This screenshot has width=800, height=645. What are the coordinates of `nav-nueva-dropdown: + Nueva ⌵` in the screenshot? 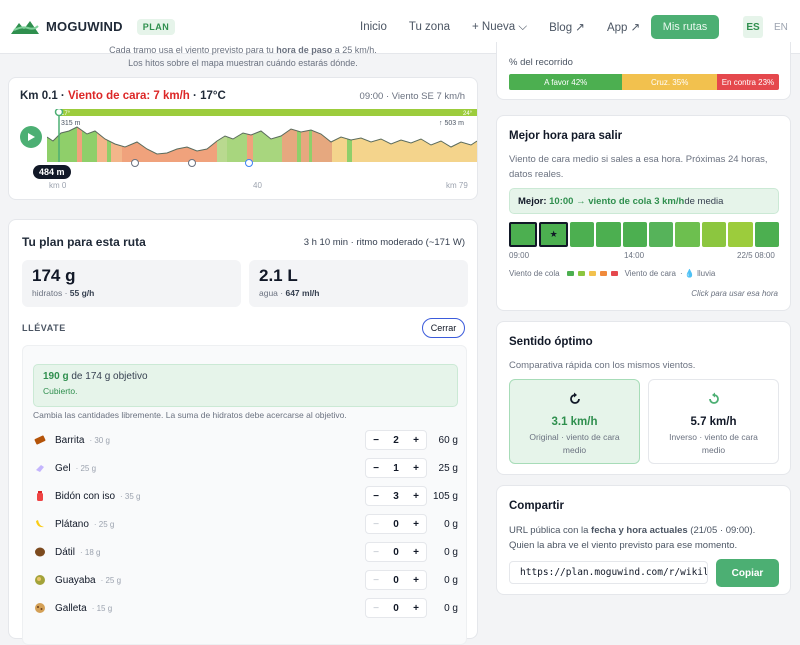 It's located at (500, 26).